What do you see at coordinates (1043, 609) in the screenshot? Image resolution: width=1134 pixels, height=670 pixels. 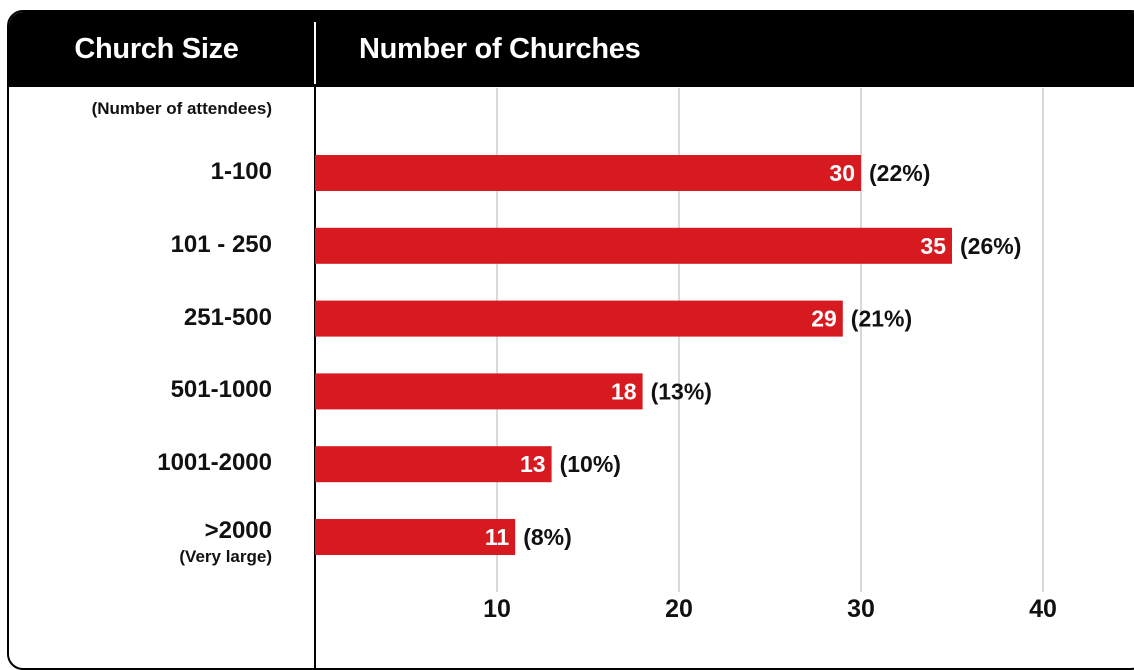 I see `x-tick-label: 40` at bounding box center [1043, 609].